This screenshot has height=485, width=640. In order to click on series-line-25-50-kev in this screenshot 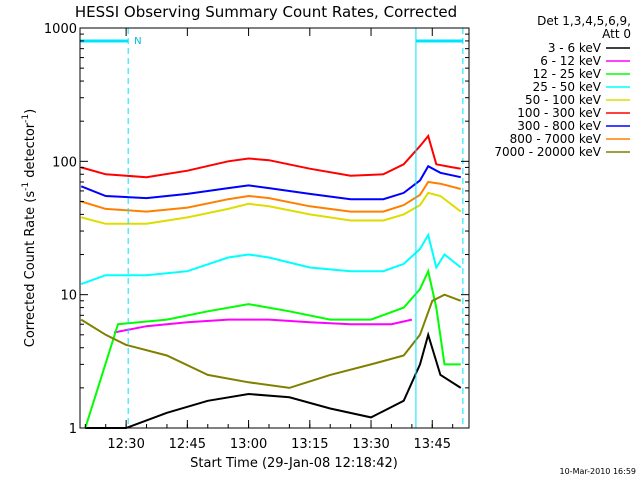, I will do `click(271, 259)`.